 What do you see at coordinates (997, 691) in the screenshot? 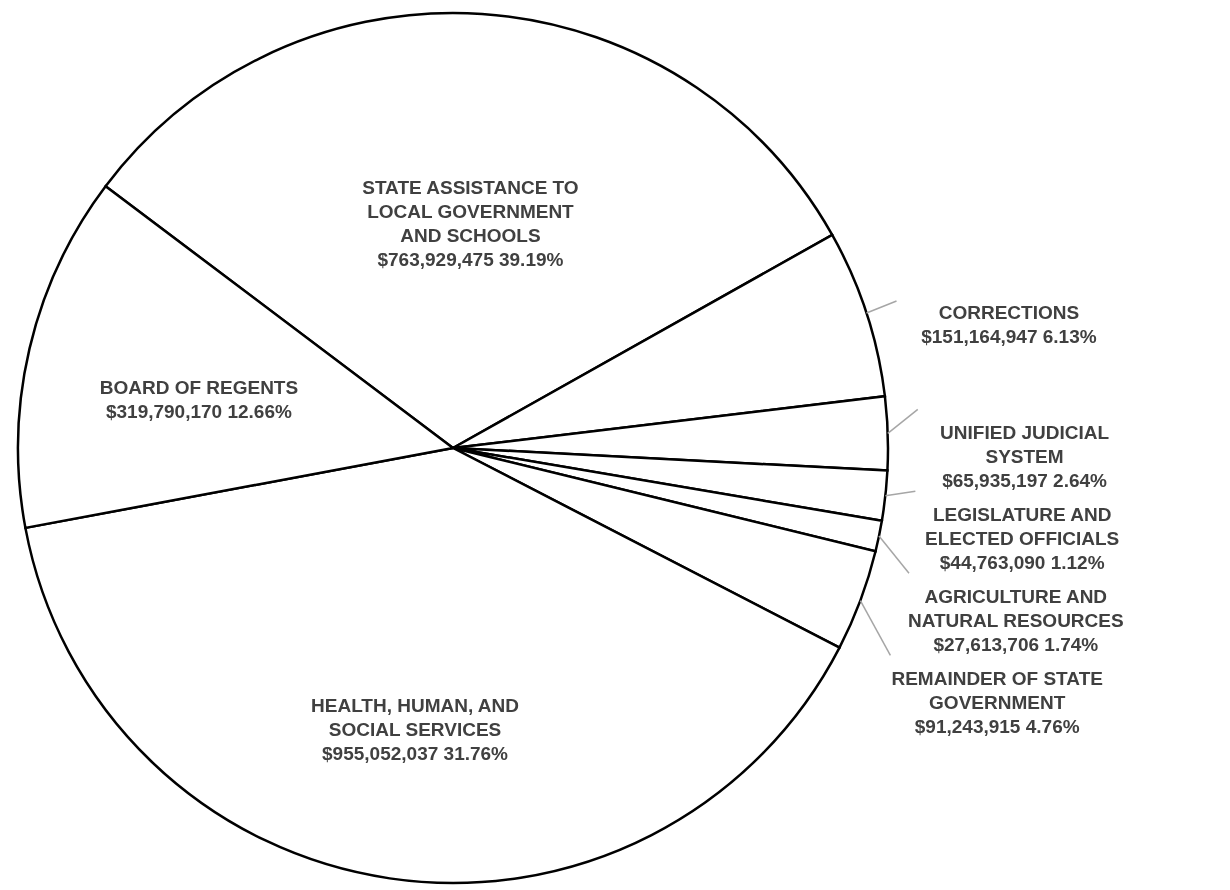
I see `slice-label: REMAINDER OF STATE GOVERNMENT` at bounding box center [997, 691].